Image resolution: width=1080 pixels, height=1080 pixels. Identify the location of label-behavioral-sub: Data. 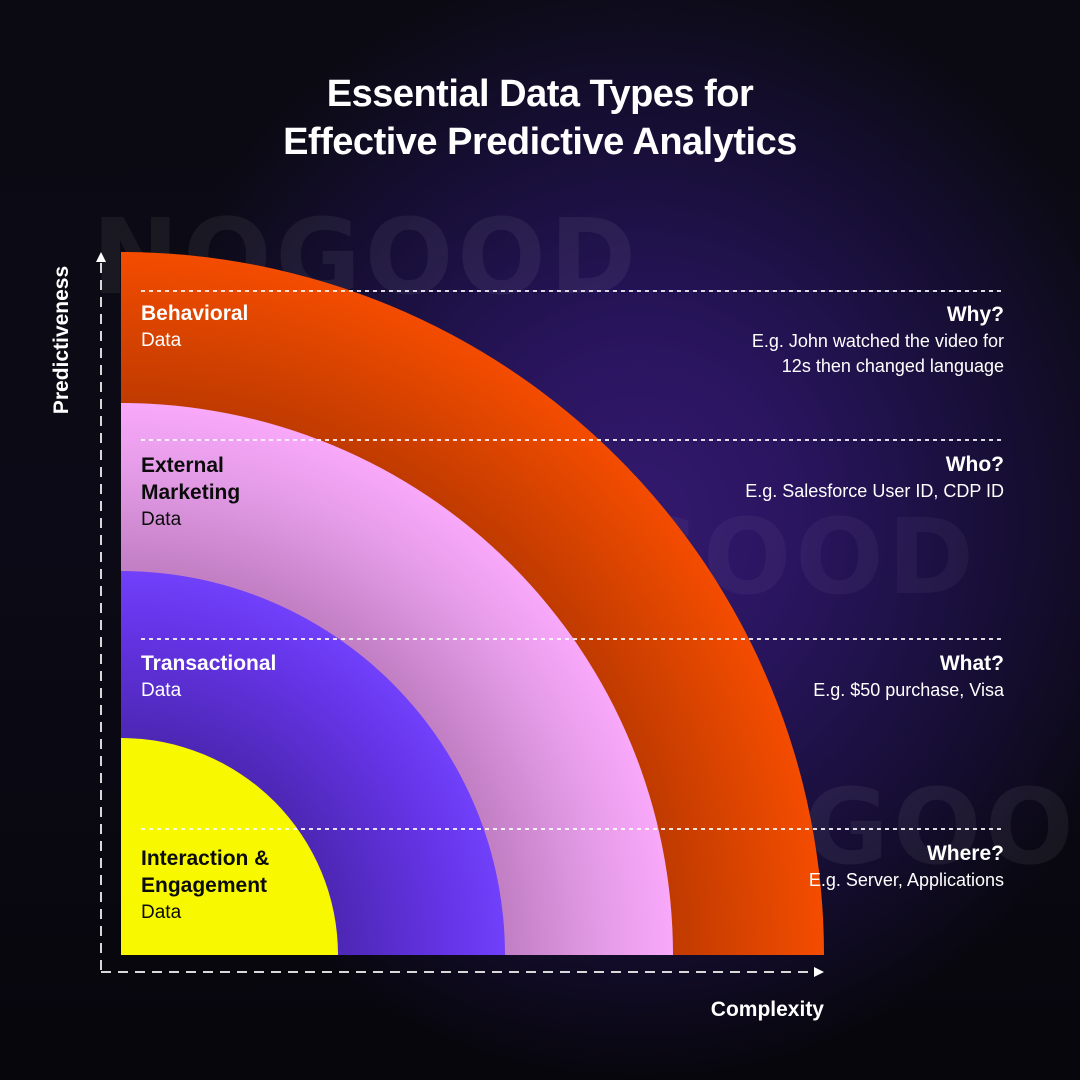
(161, 340).